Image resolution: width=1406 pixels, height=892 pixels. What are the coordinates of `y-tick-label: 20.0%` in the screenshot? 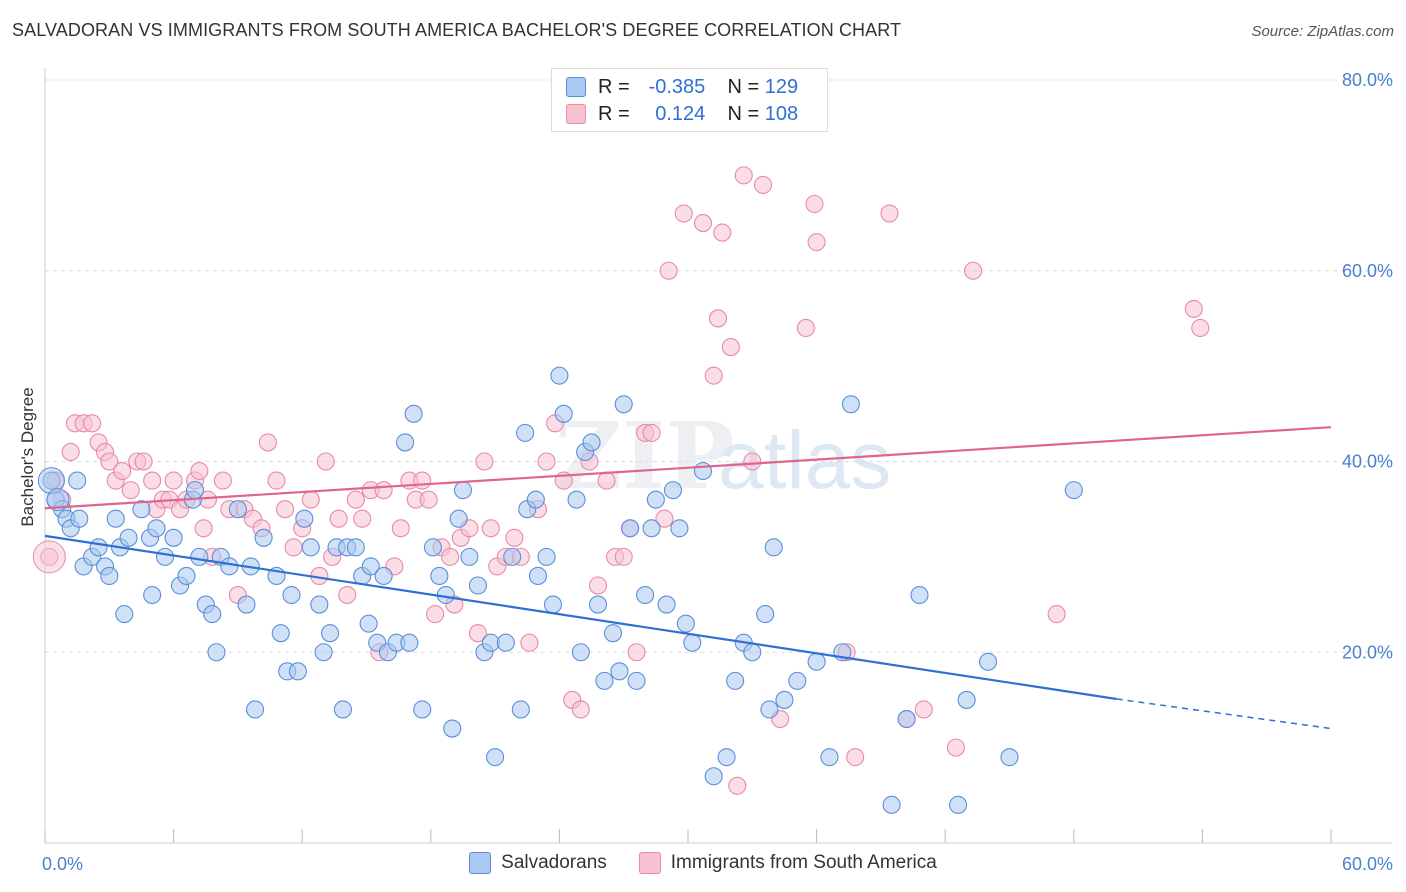 It's located at (1367, 652).